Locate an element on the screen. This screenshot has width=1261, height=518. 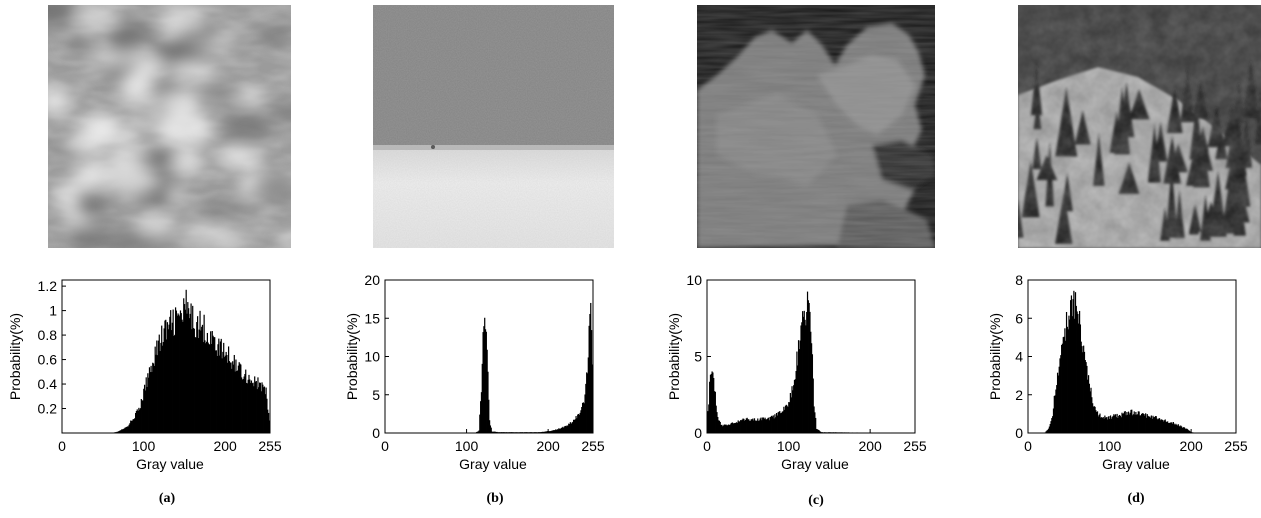
y-tick-label: 20 is located at coordinates (372, 280).